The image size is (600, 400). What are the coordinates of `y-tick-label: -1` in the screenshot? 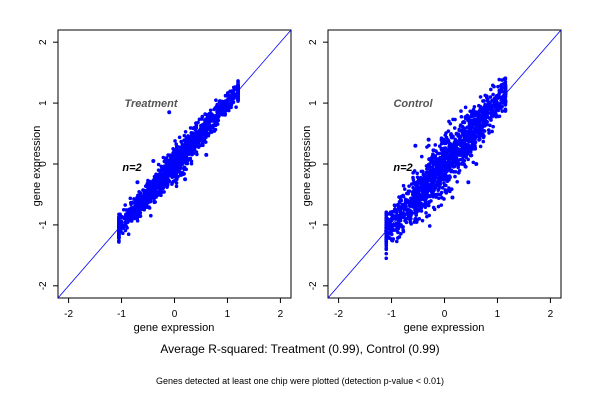 It's located at (313, 224).